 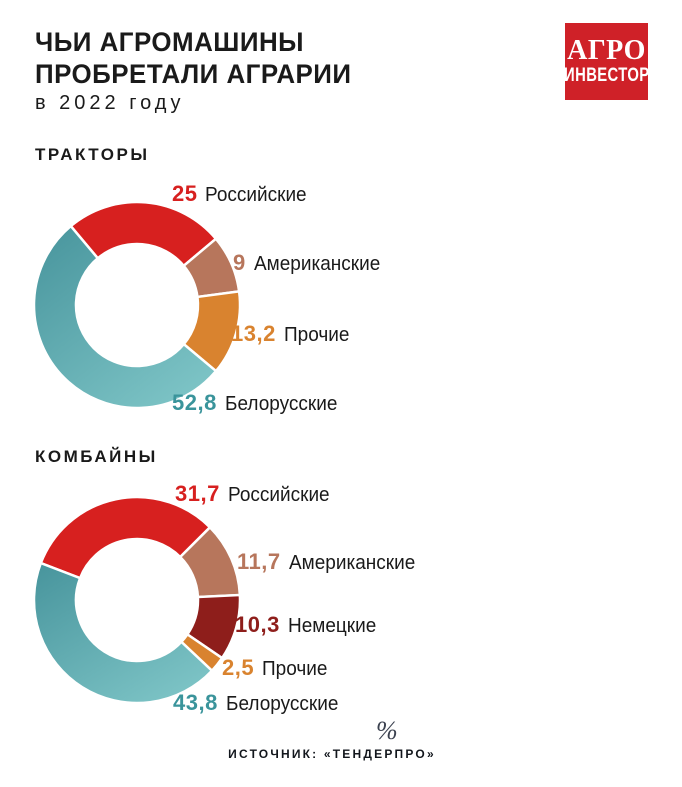 What do you see at coordinates (170, 42) in the screenshot?
I see `page-title-line1: ЧЬИ АГРОМАШИНЫ` at bounding box center [170, 42].